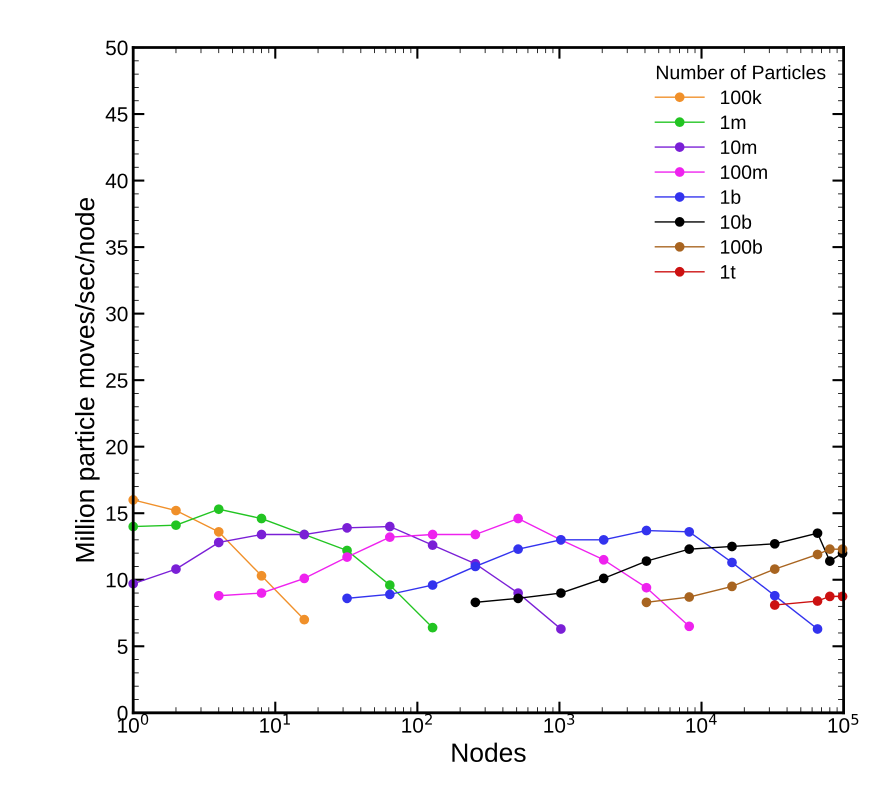 The height and width of the screenshot is (792, 888). I want to click on y-tick-label: 50, so click(117, 48).